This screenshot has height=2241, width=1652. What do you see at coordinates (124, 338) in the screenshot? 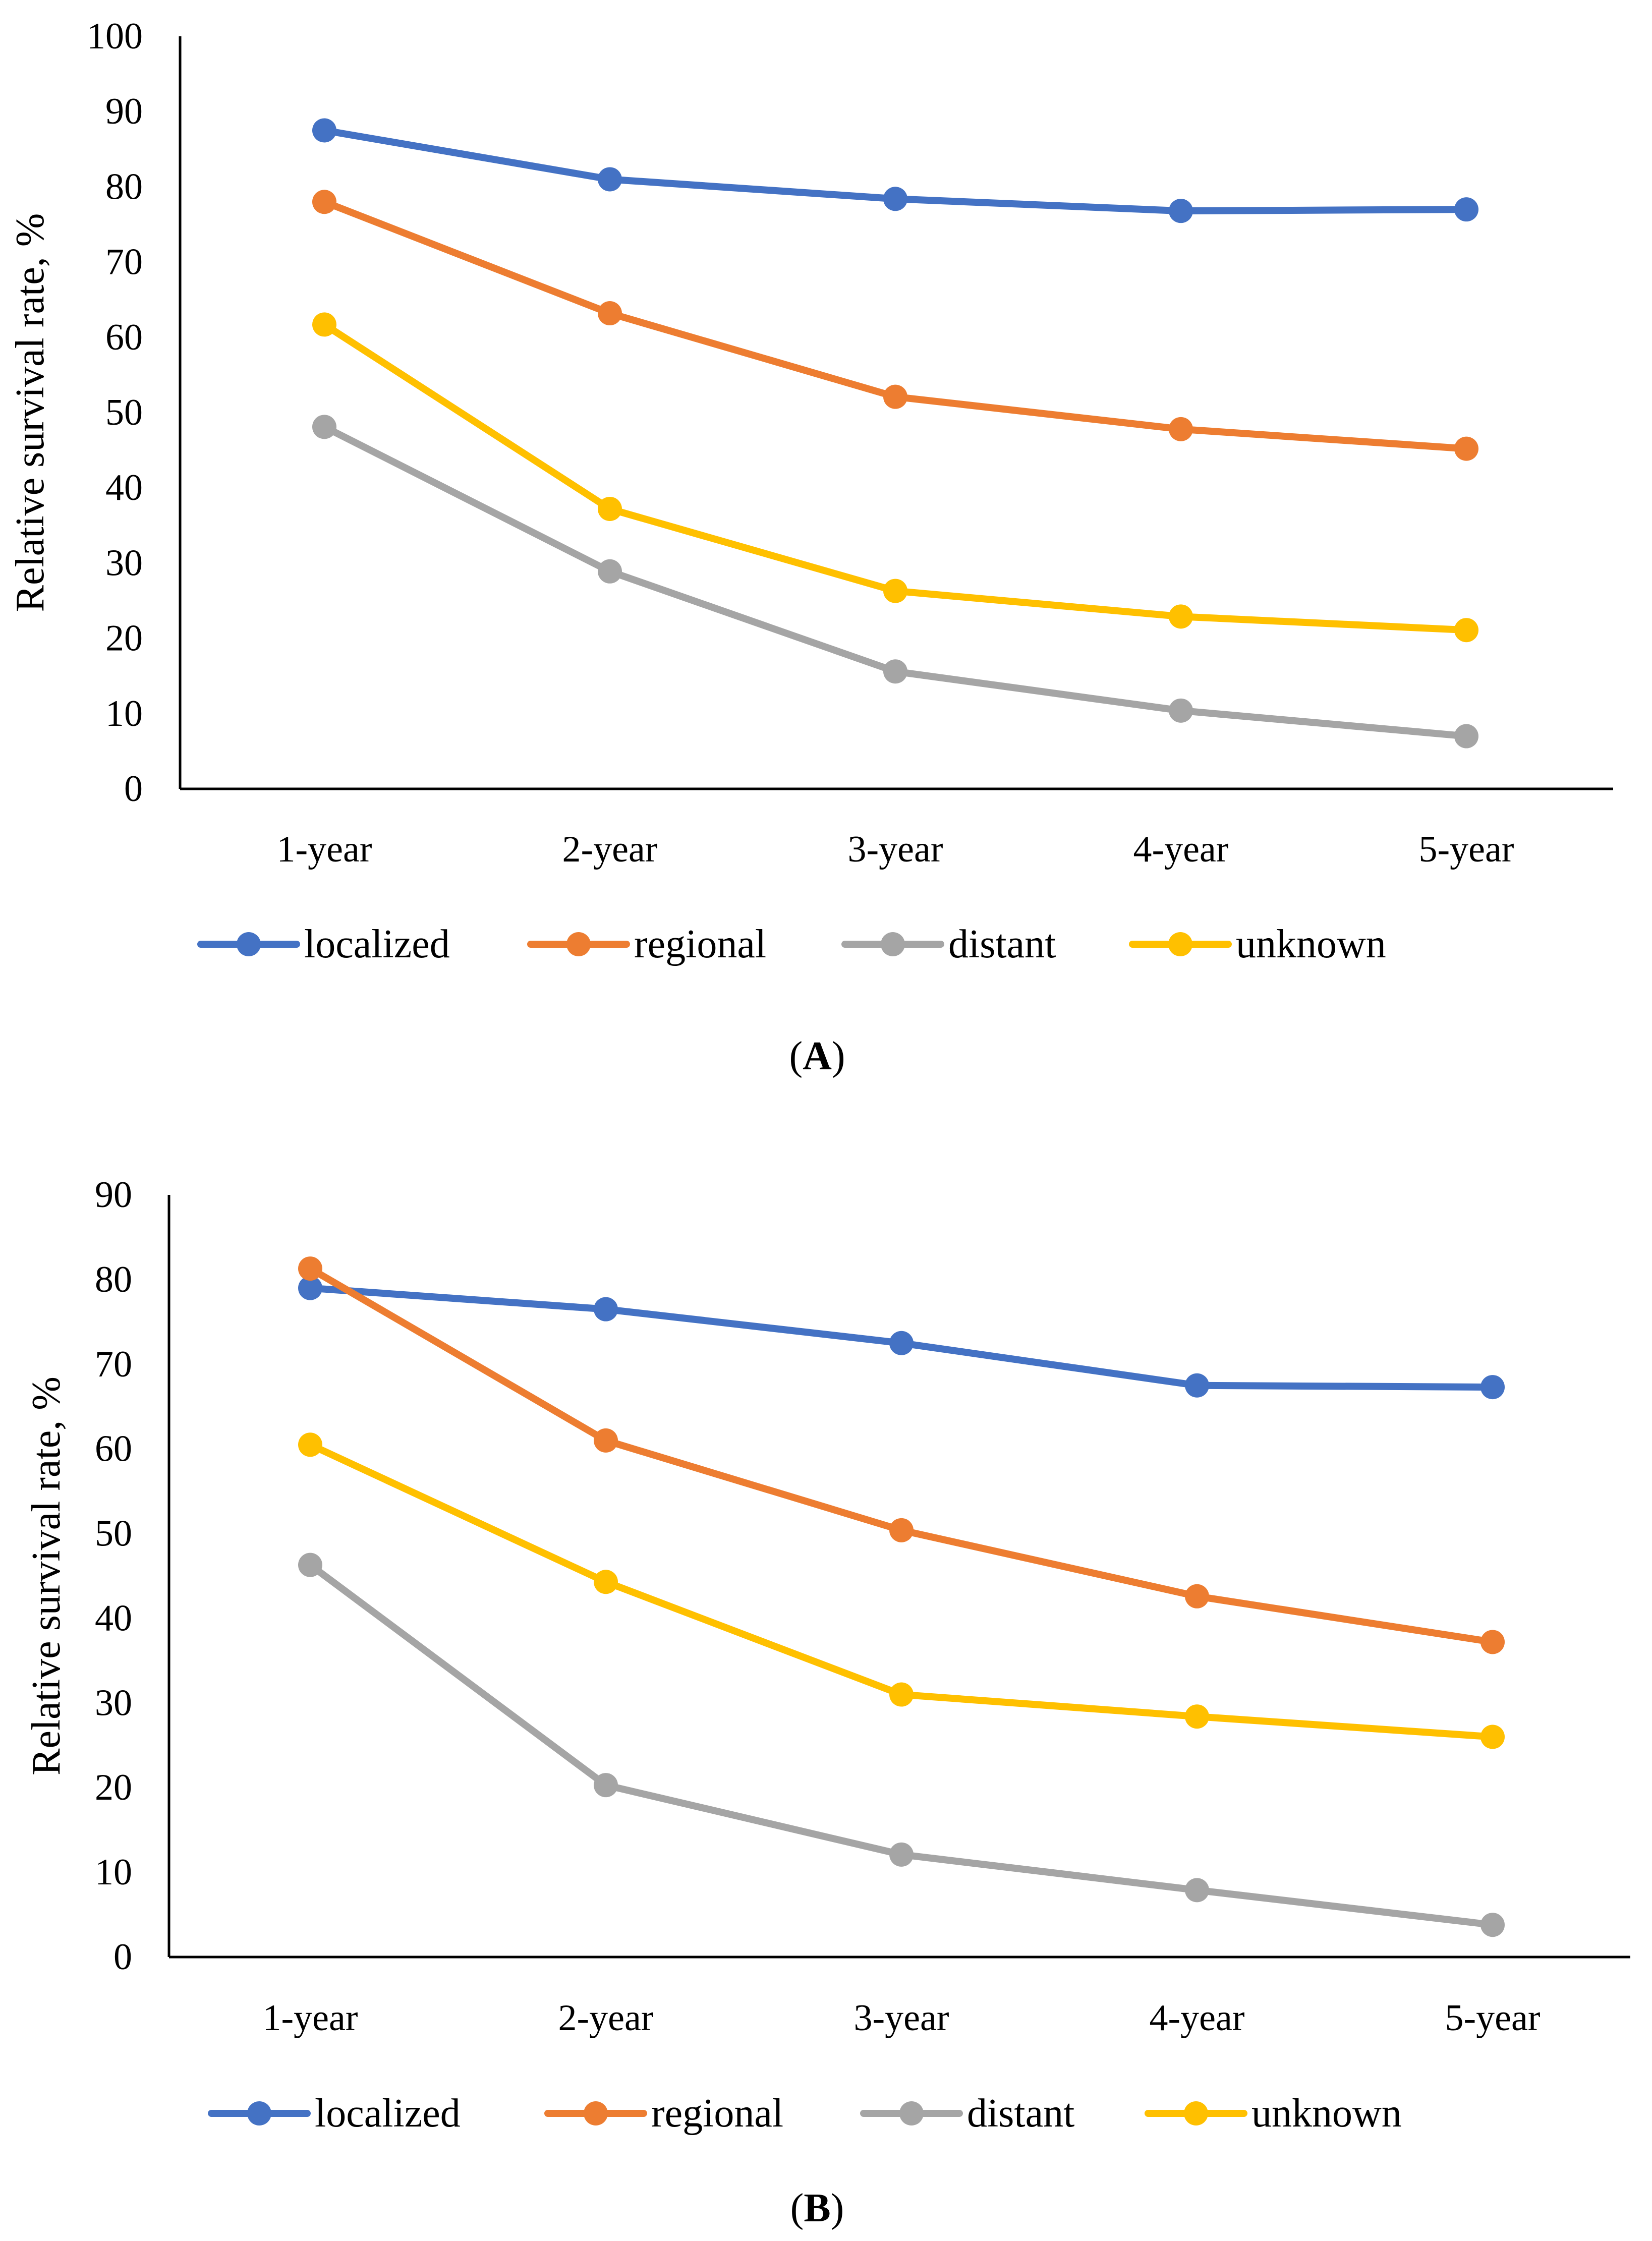
I see `y-tick-label: 60` at bounding box center [124, 338].